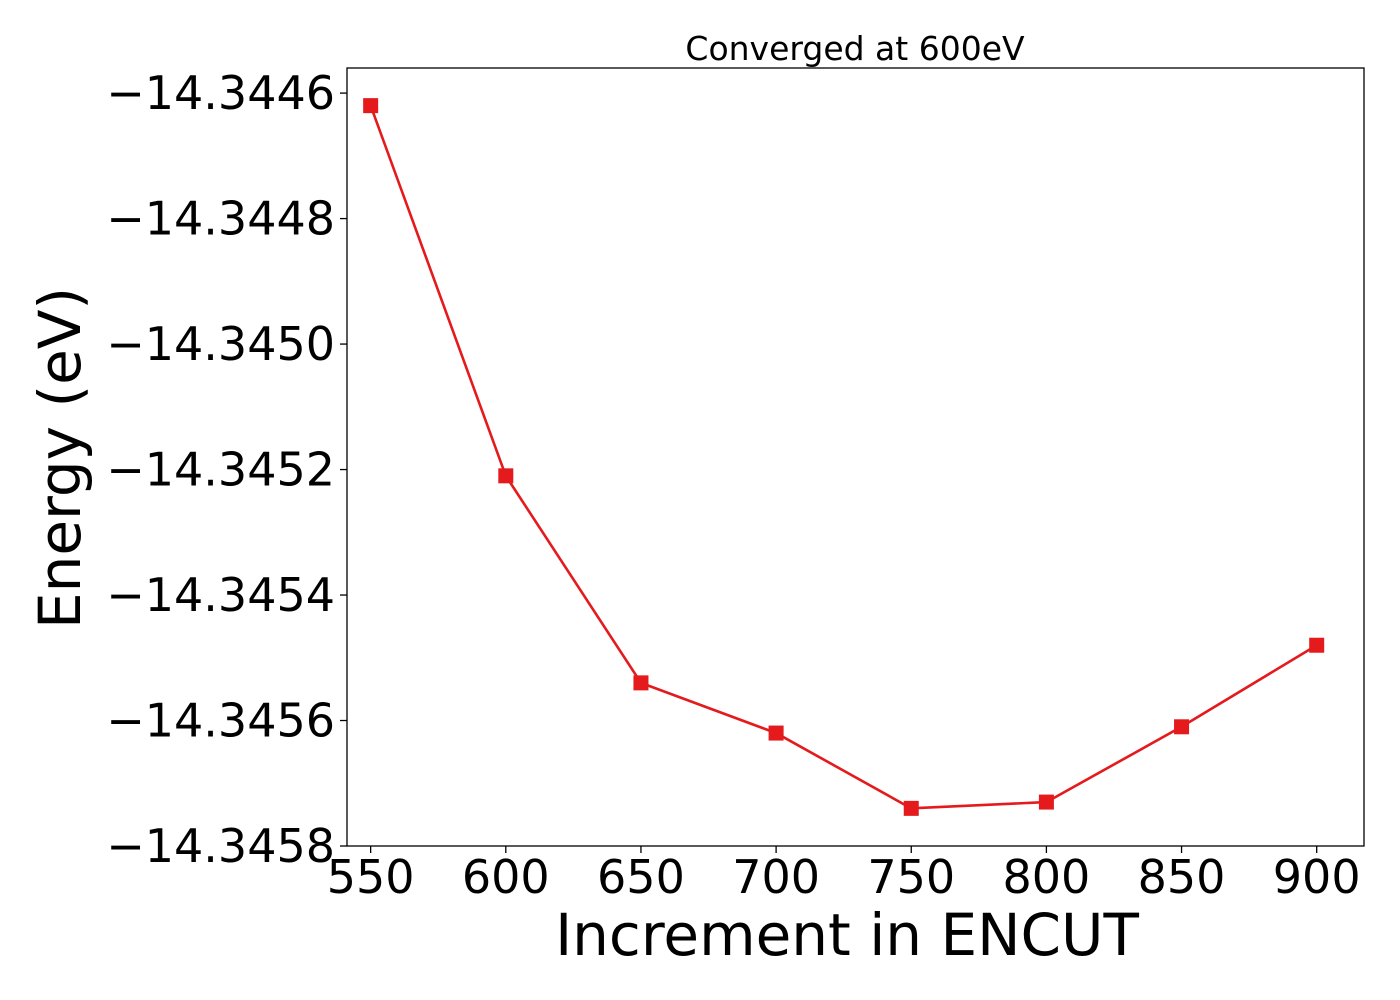 This screenshot has height=1000, width=1400. Describe the element at coordinates (220, 219) in the screenshot. I see `y-tick-label: −14.3448` at that location.